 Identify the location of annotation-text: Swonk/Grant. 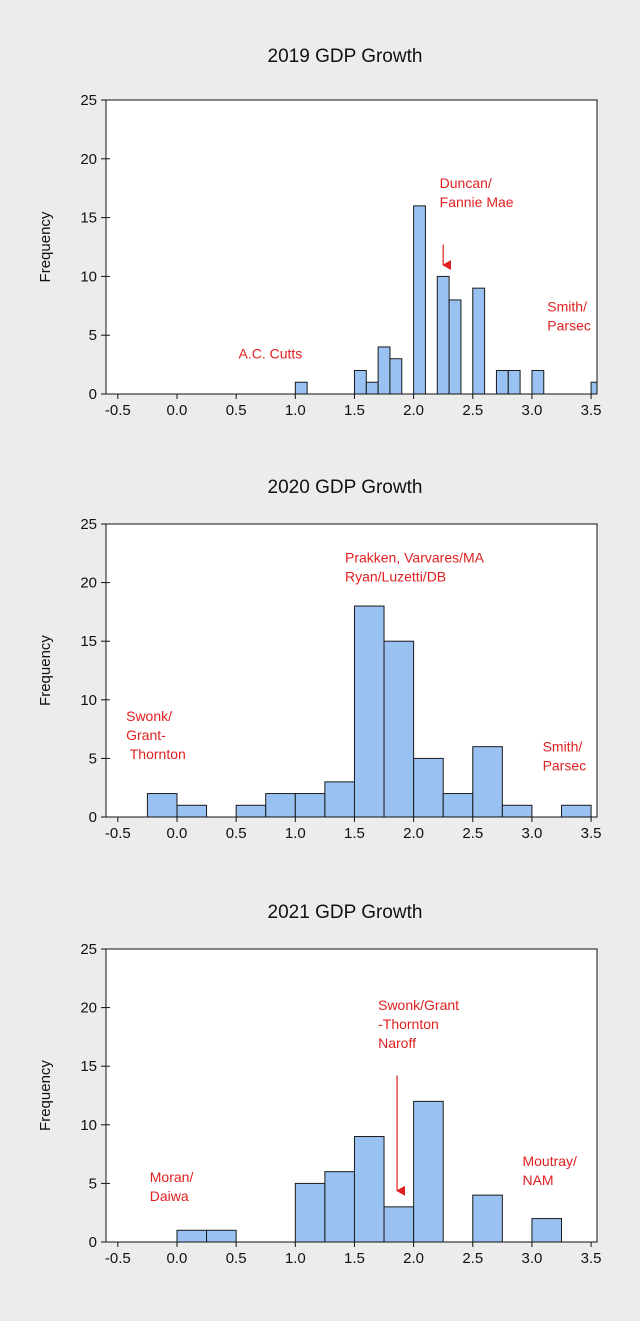
(418, 1005).